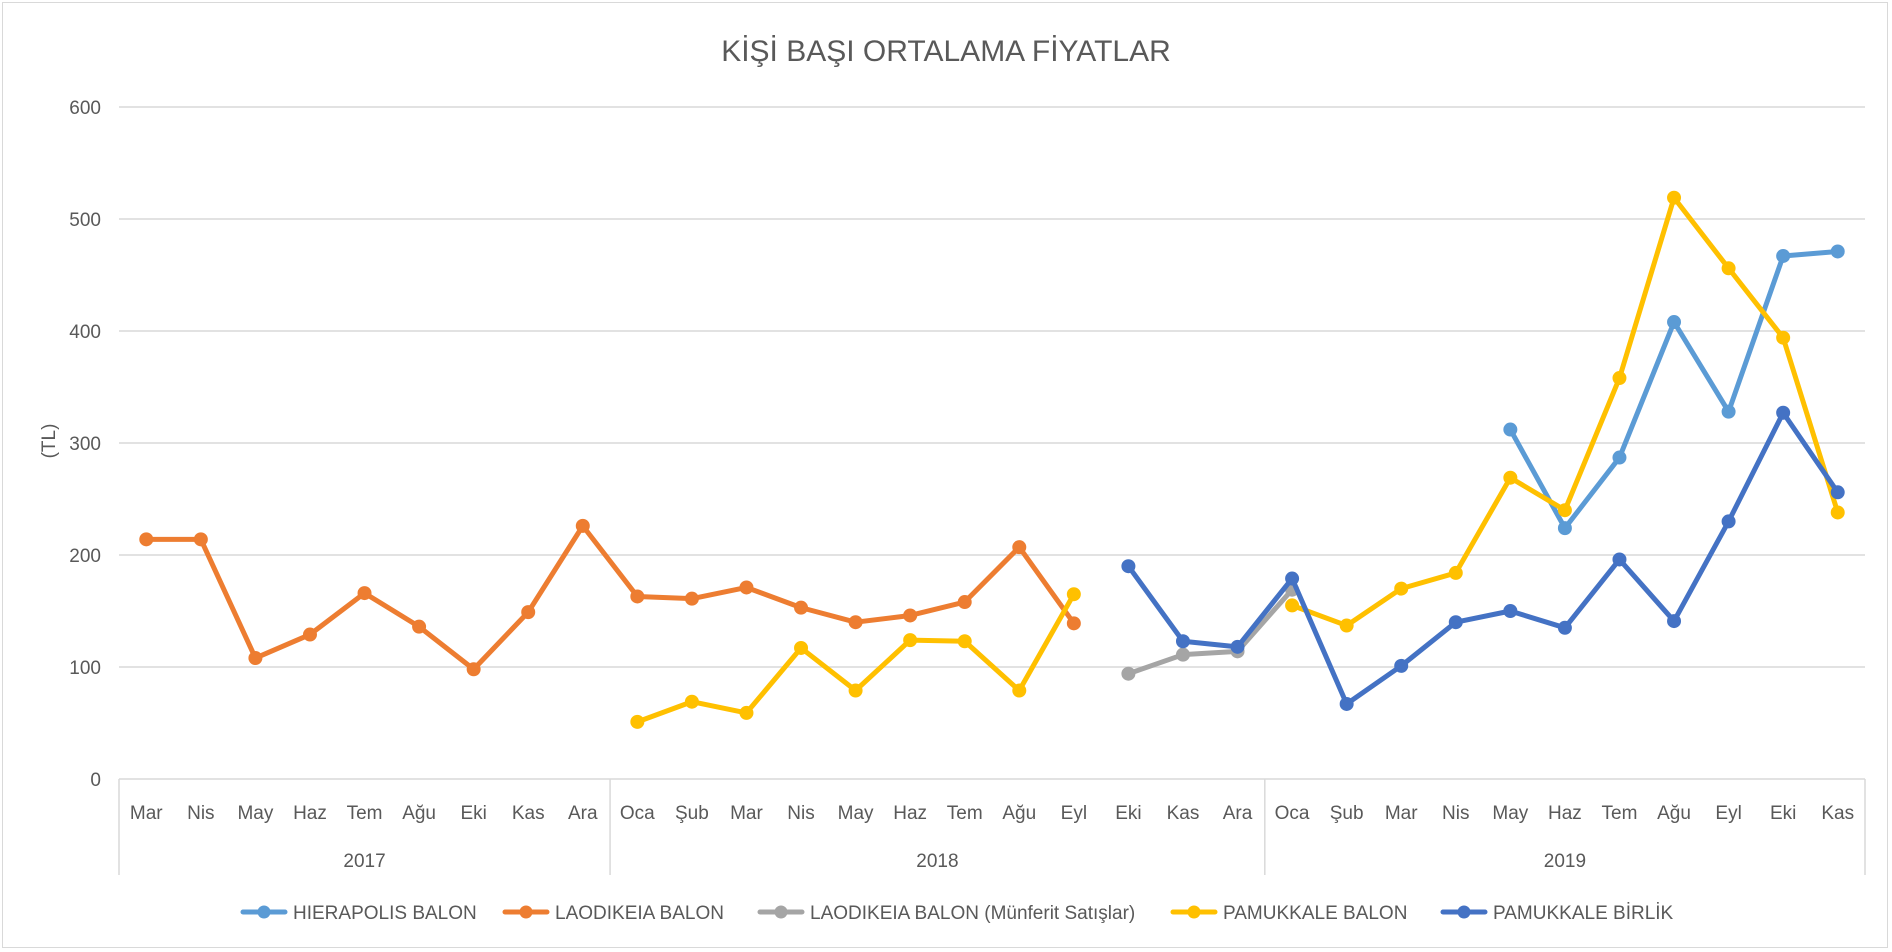 Image resolution: width=1892 pixels, height=952 pixels. I want to click on legend-item: LAODIKEIA BALON, so click(613, 913).